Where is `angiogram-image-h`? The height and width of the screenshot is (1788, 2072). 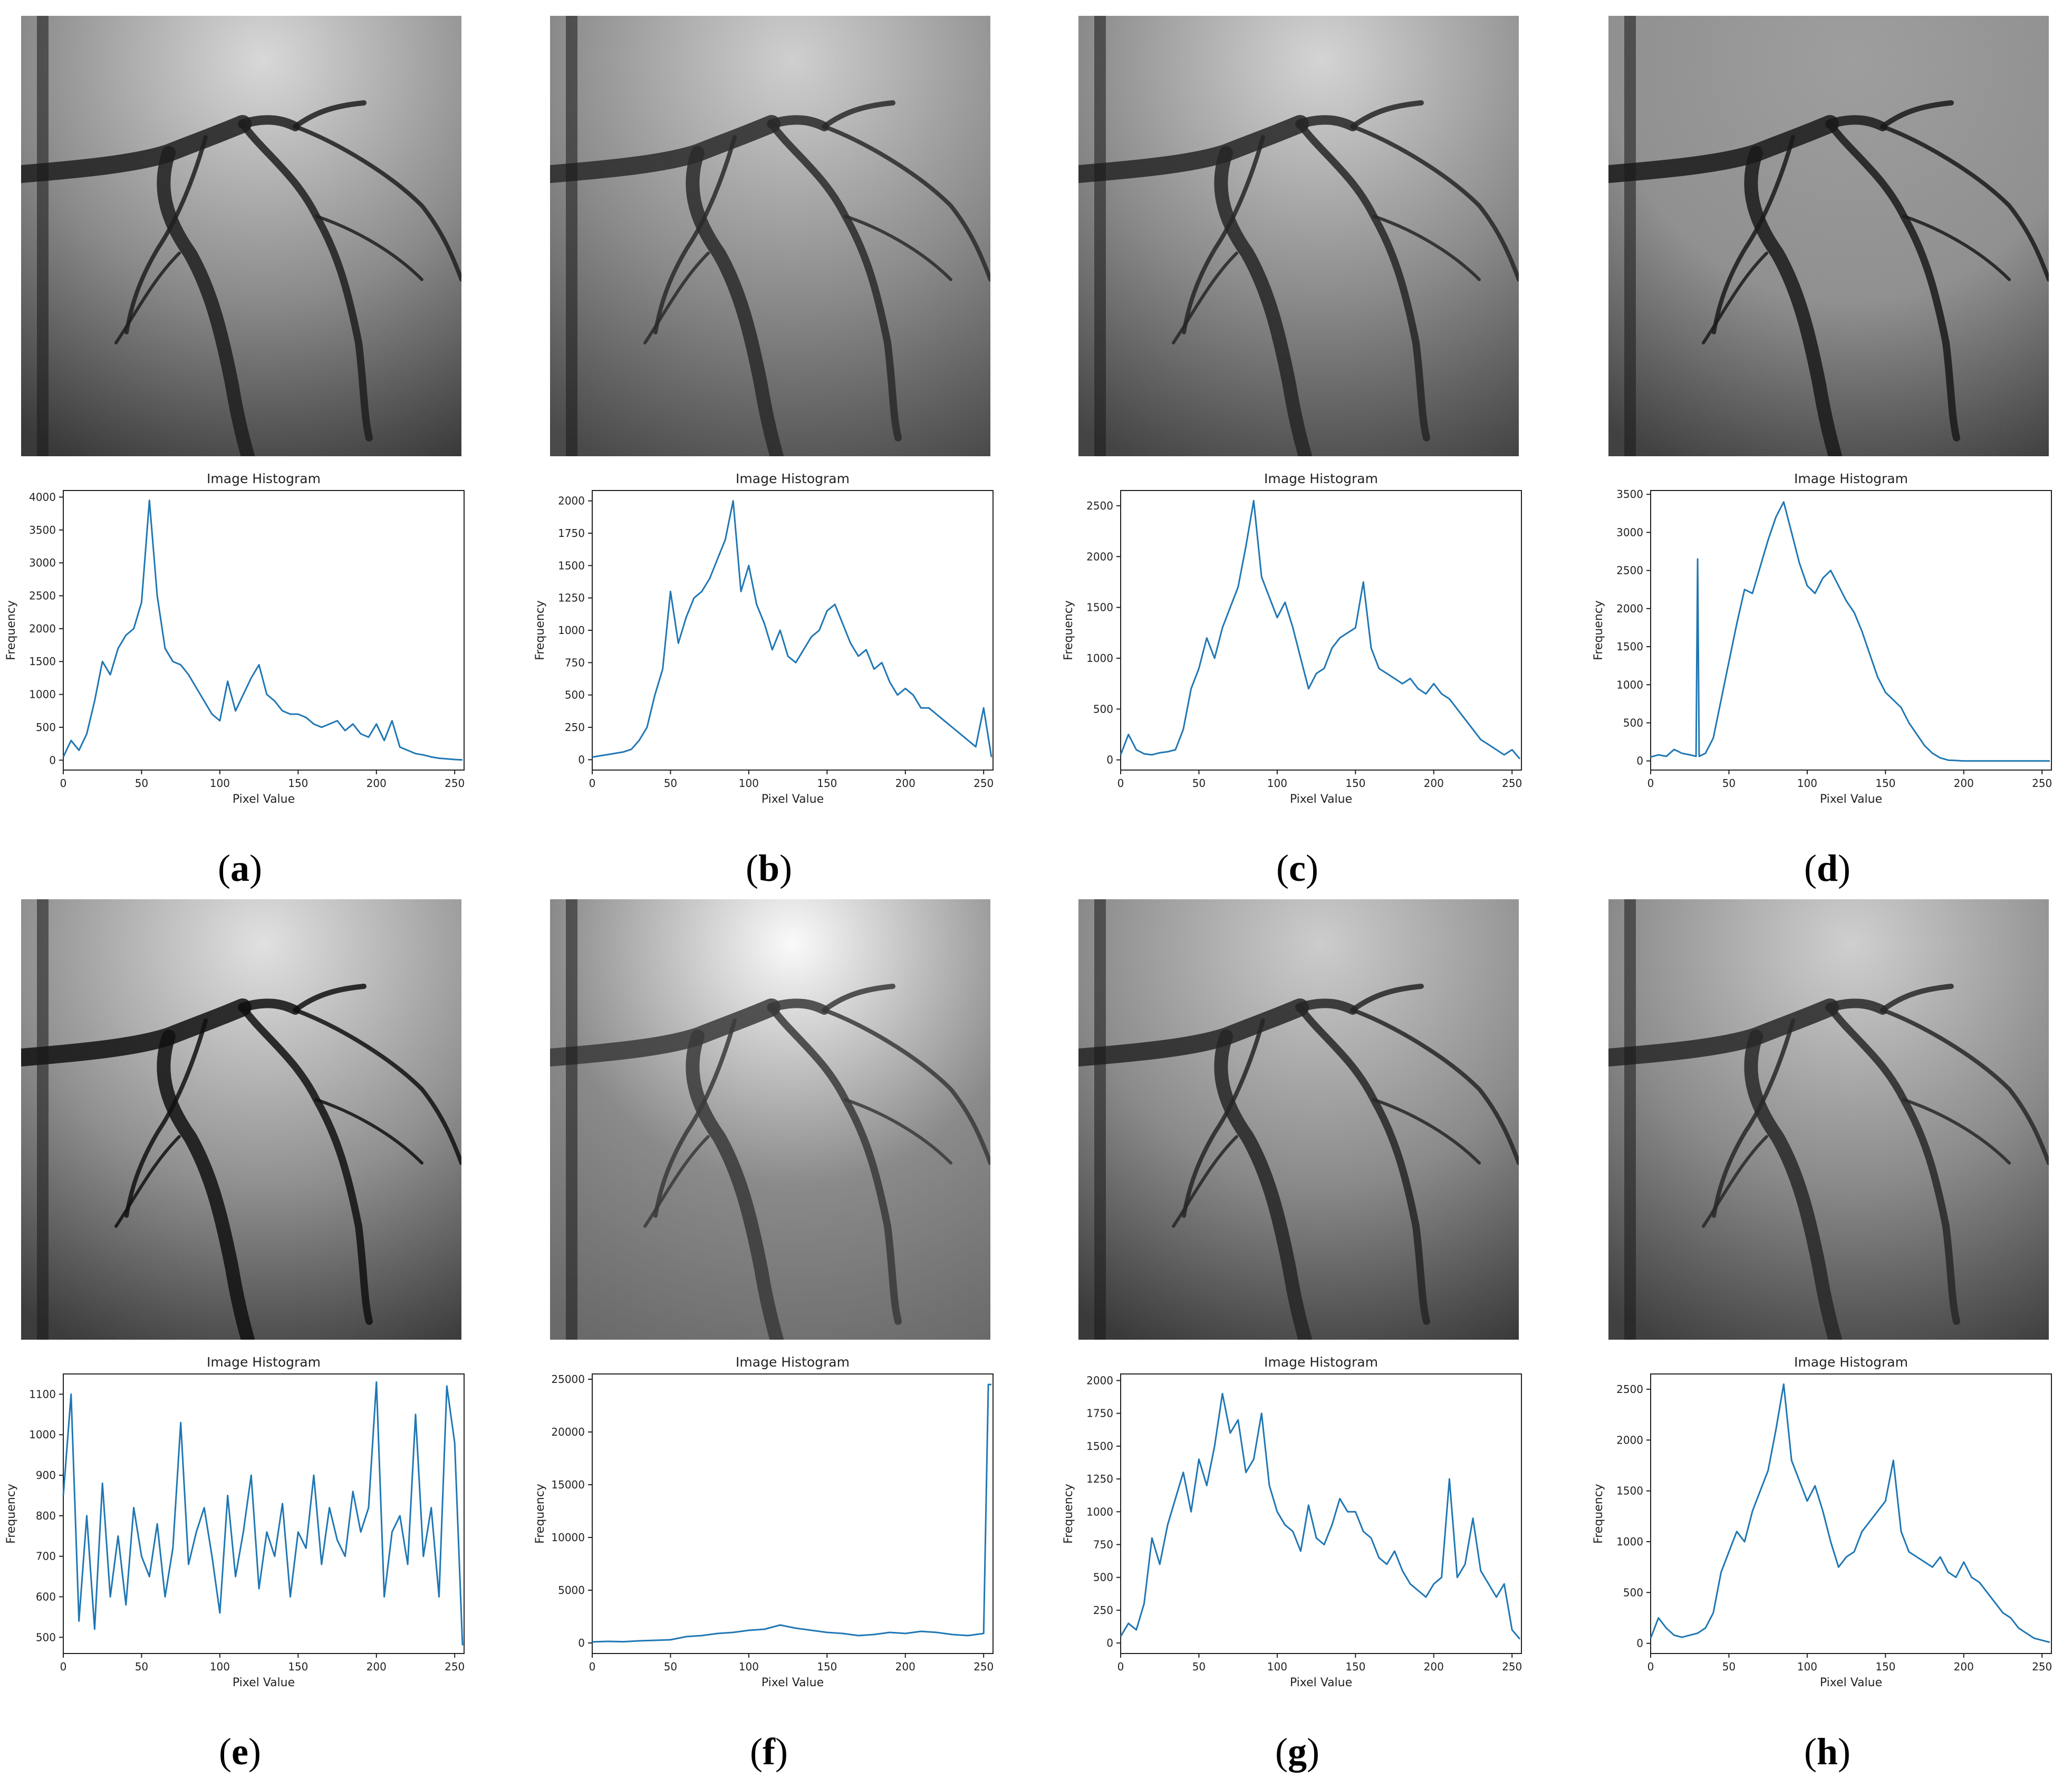
angiogram-image-h is located at coordinates (1828, 1119).